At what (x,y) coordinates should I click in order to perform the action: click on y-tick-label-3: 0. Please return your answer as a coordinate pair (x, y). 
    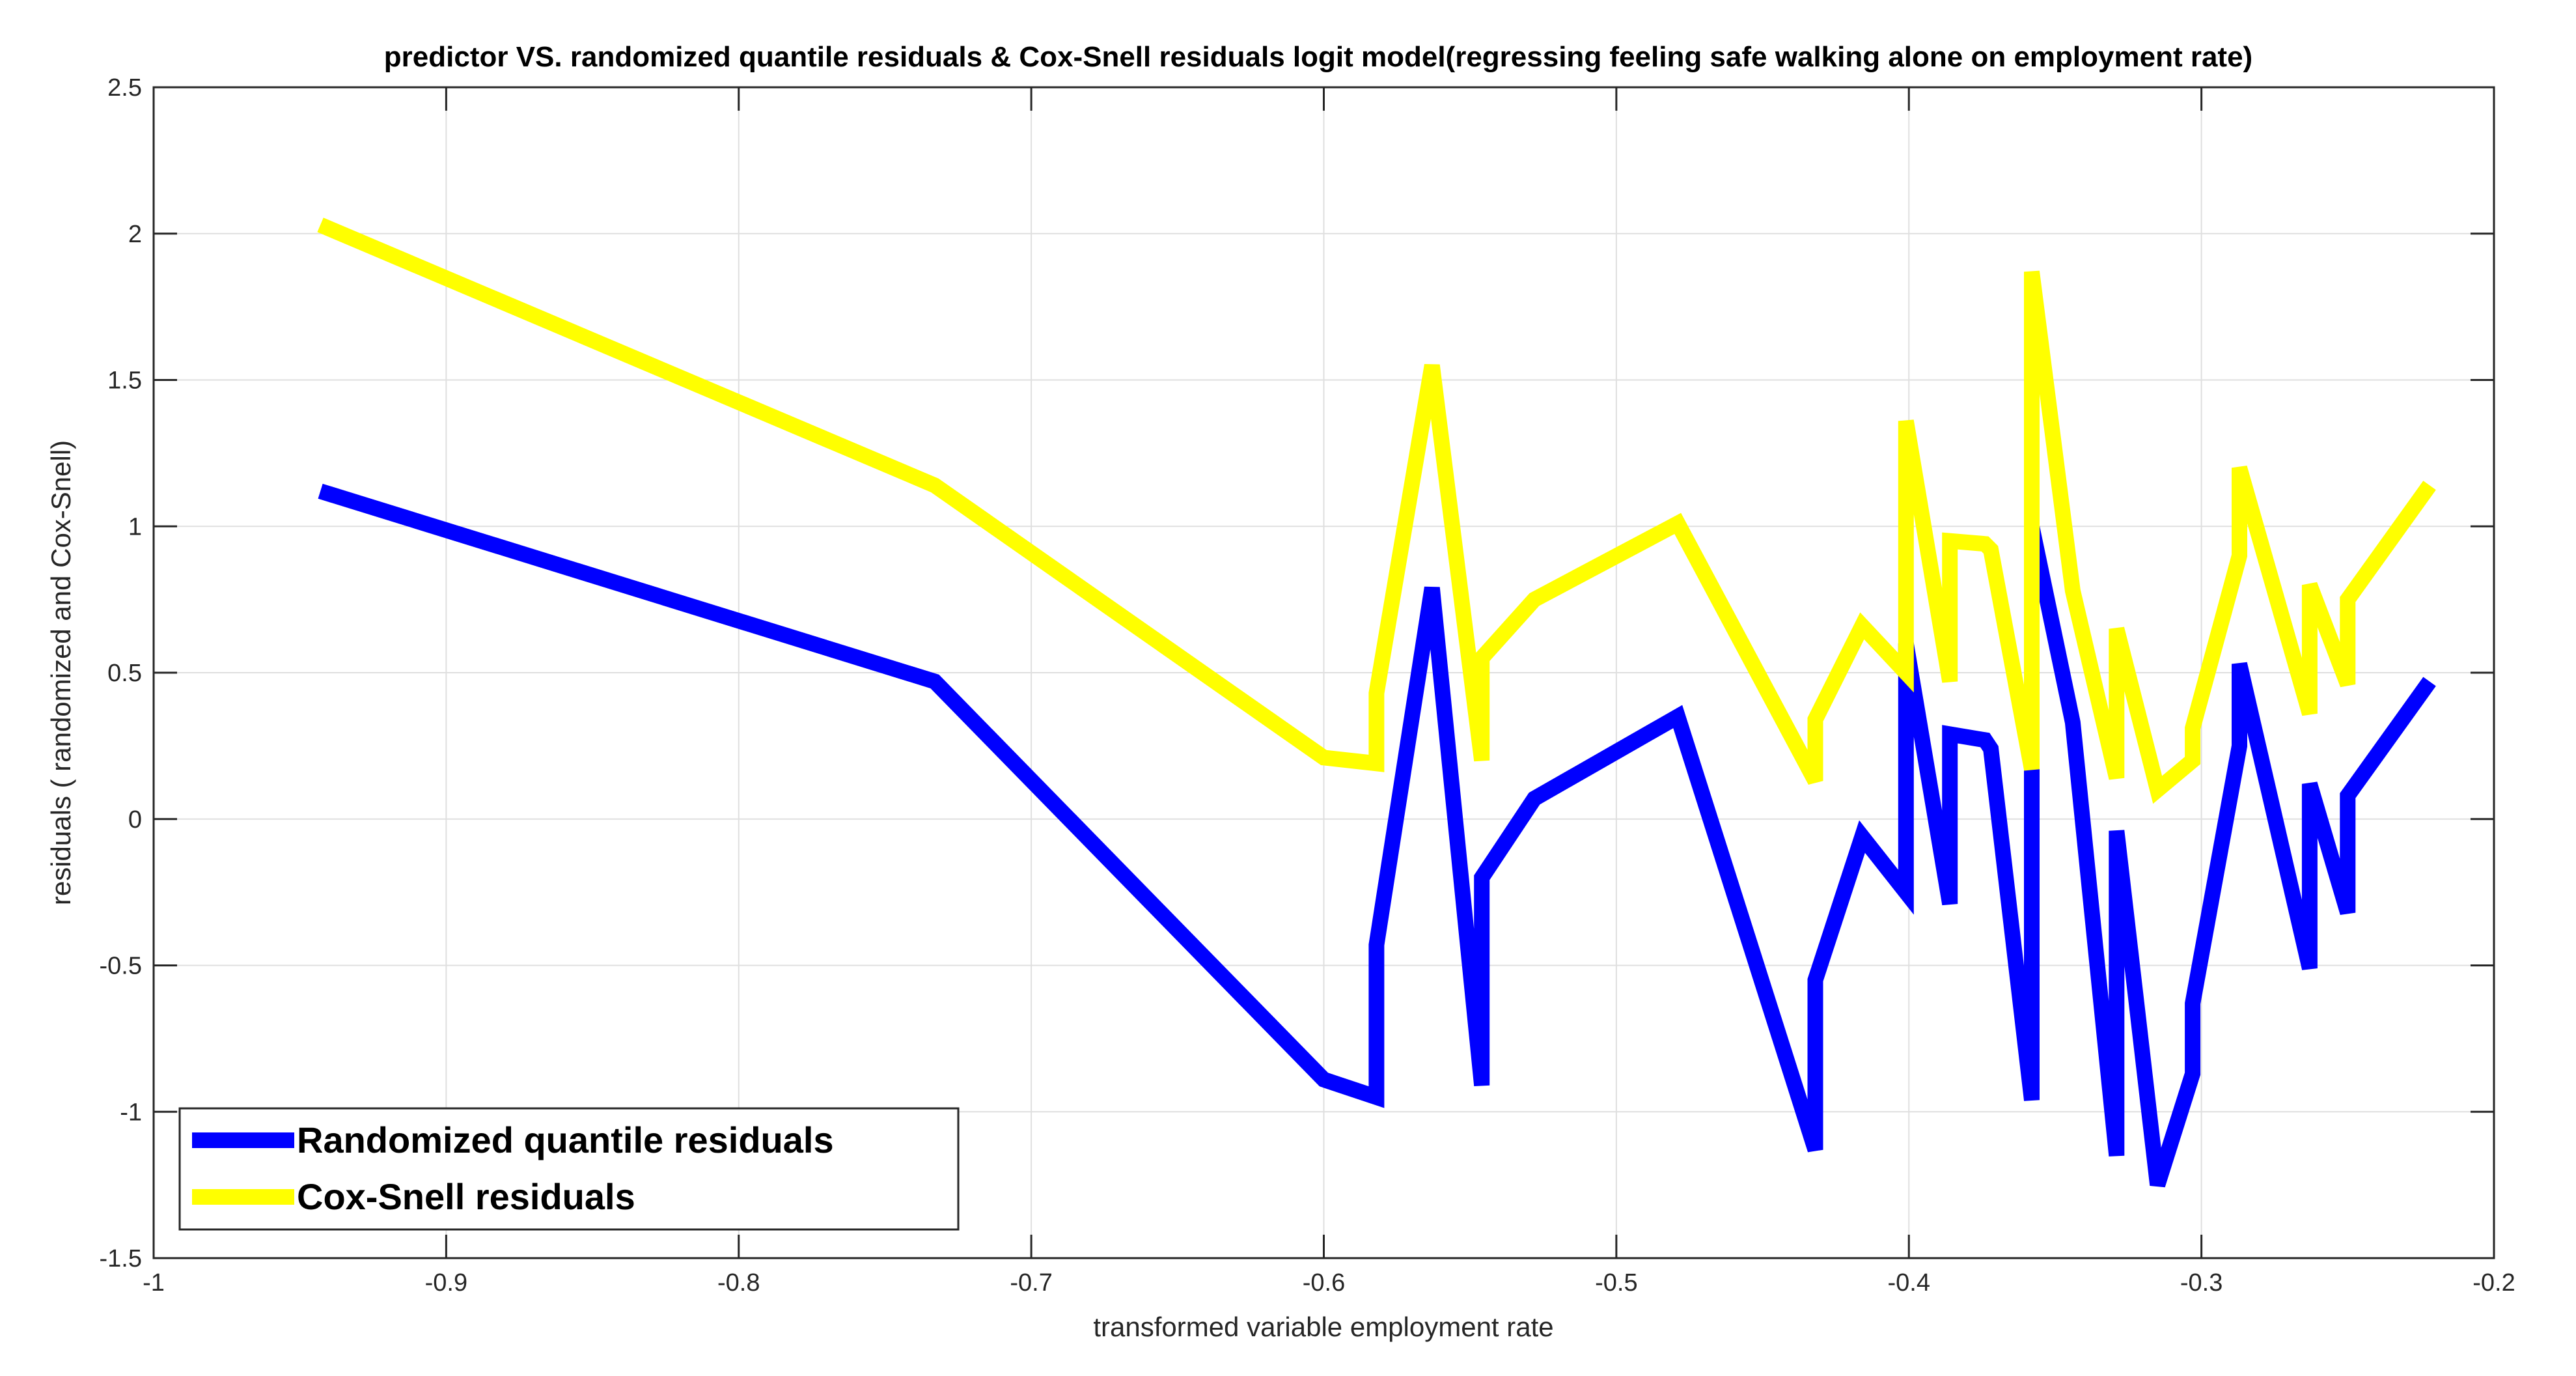
    Looking at the image, I should click on (135, 820).